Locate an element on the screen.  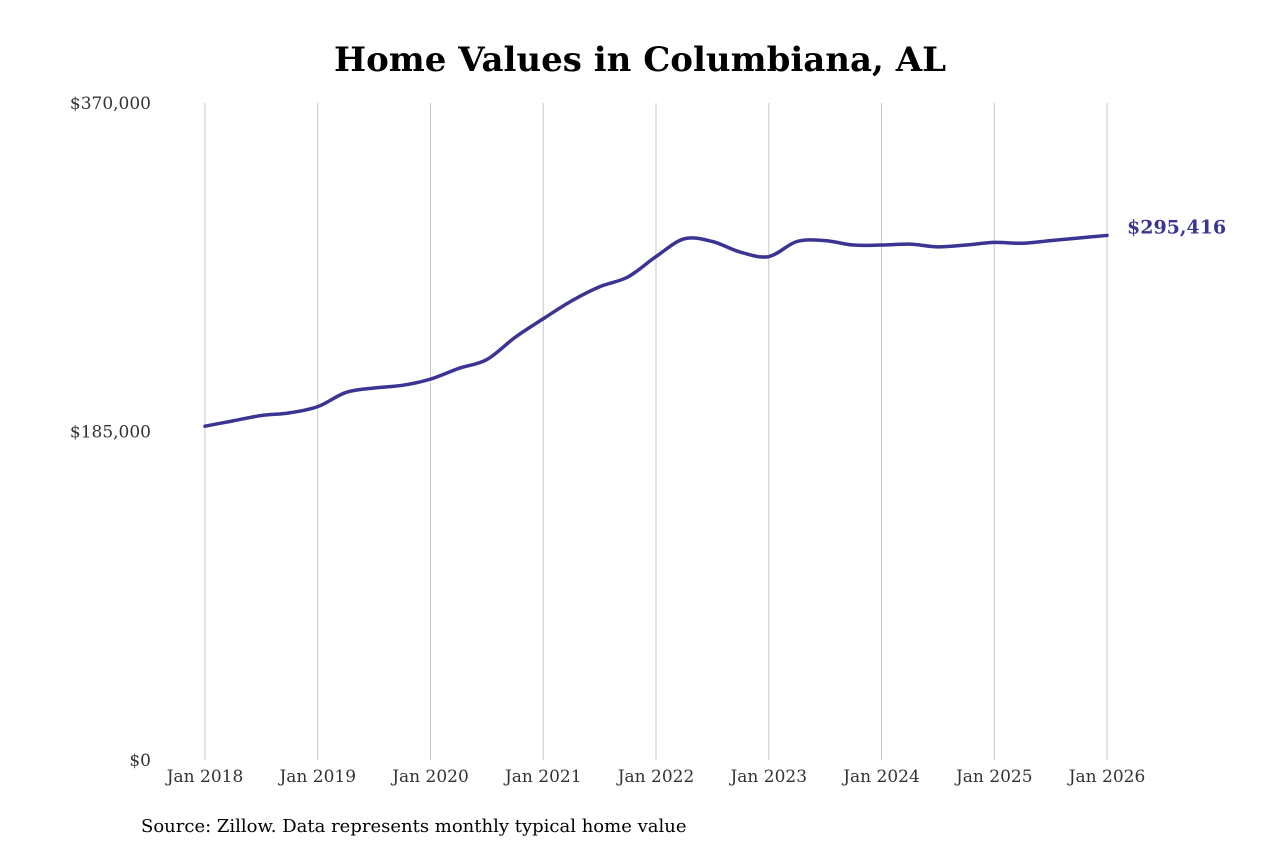
x-tick-label: Jan 2023 is located at coordinates (767, 777).